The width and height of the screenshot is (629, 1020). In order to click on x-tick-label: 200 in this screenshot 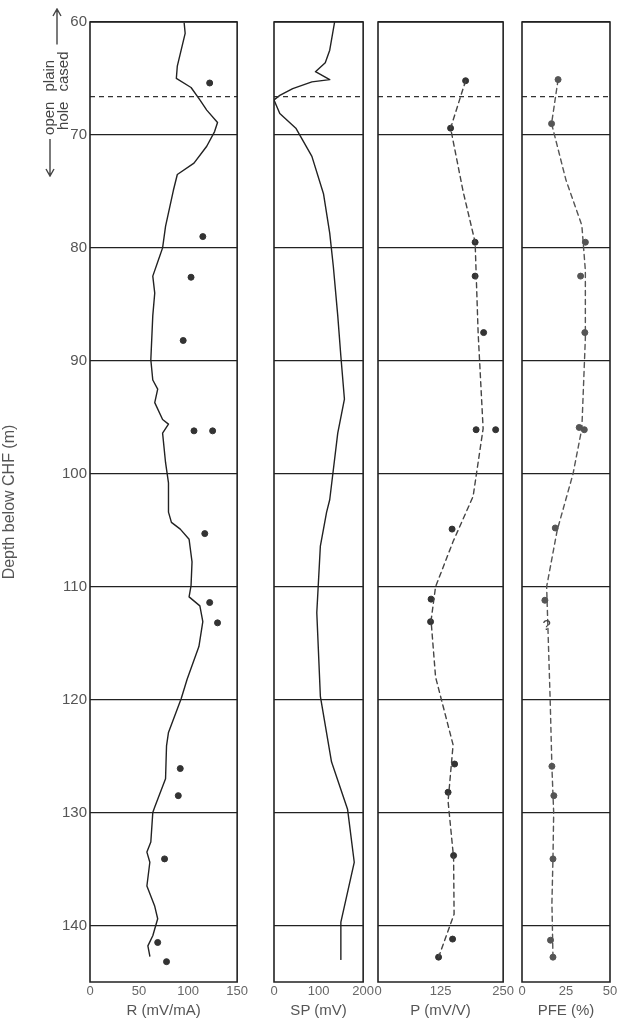, I will do `click(363, 991)`.